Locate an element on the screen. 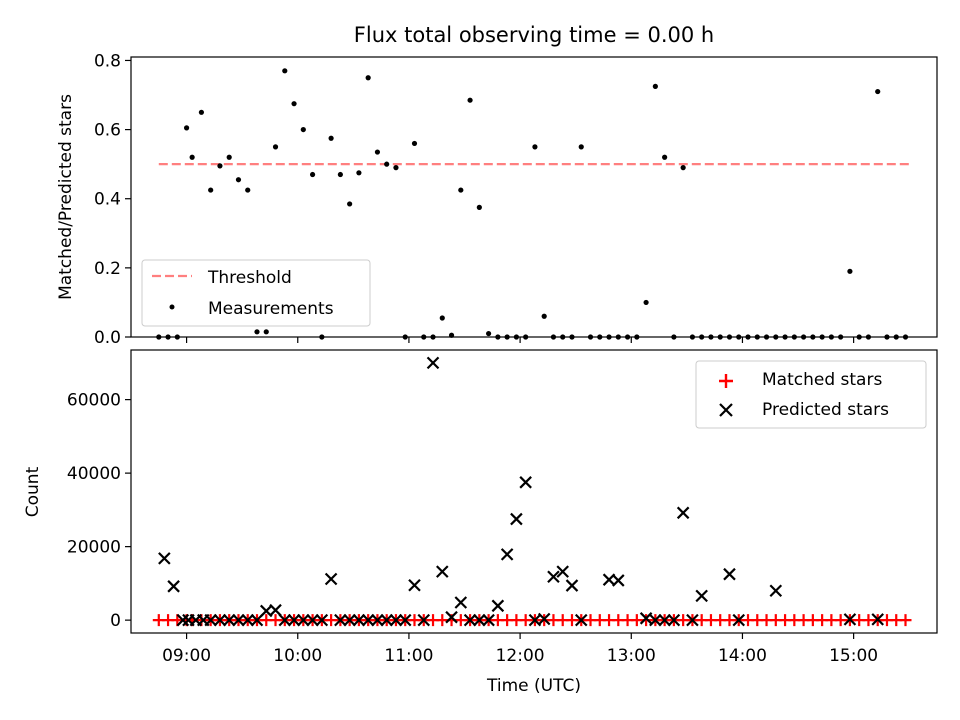 The image size is (960, 720). bottom-y-tick-label: 40000 is located at coordinates (94, 474).